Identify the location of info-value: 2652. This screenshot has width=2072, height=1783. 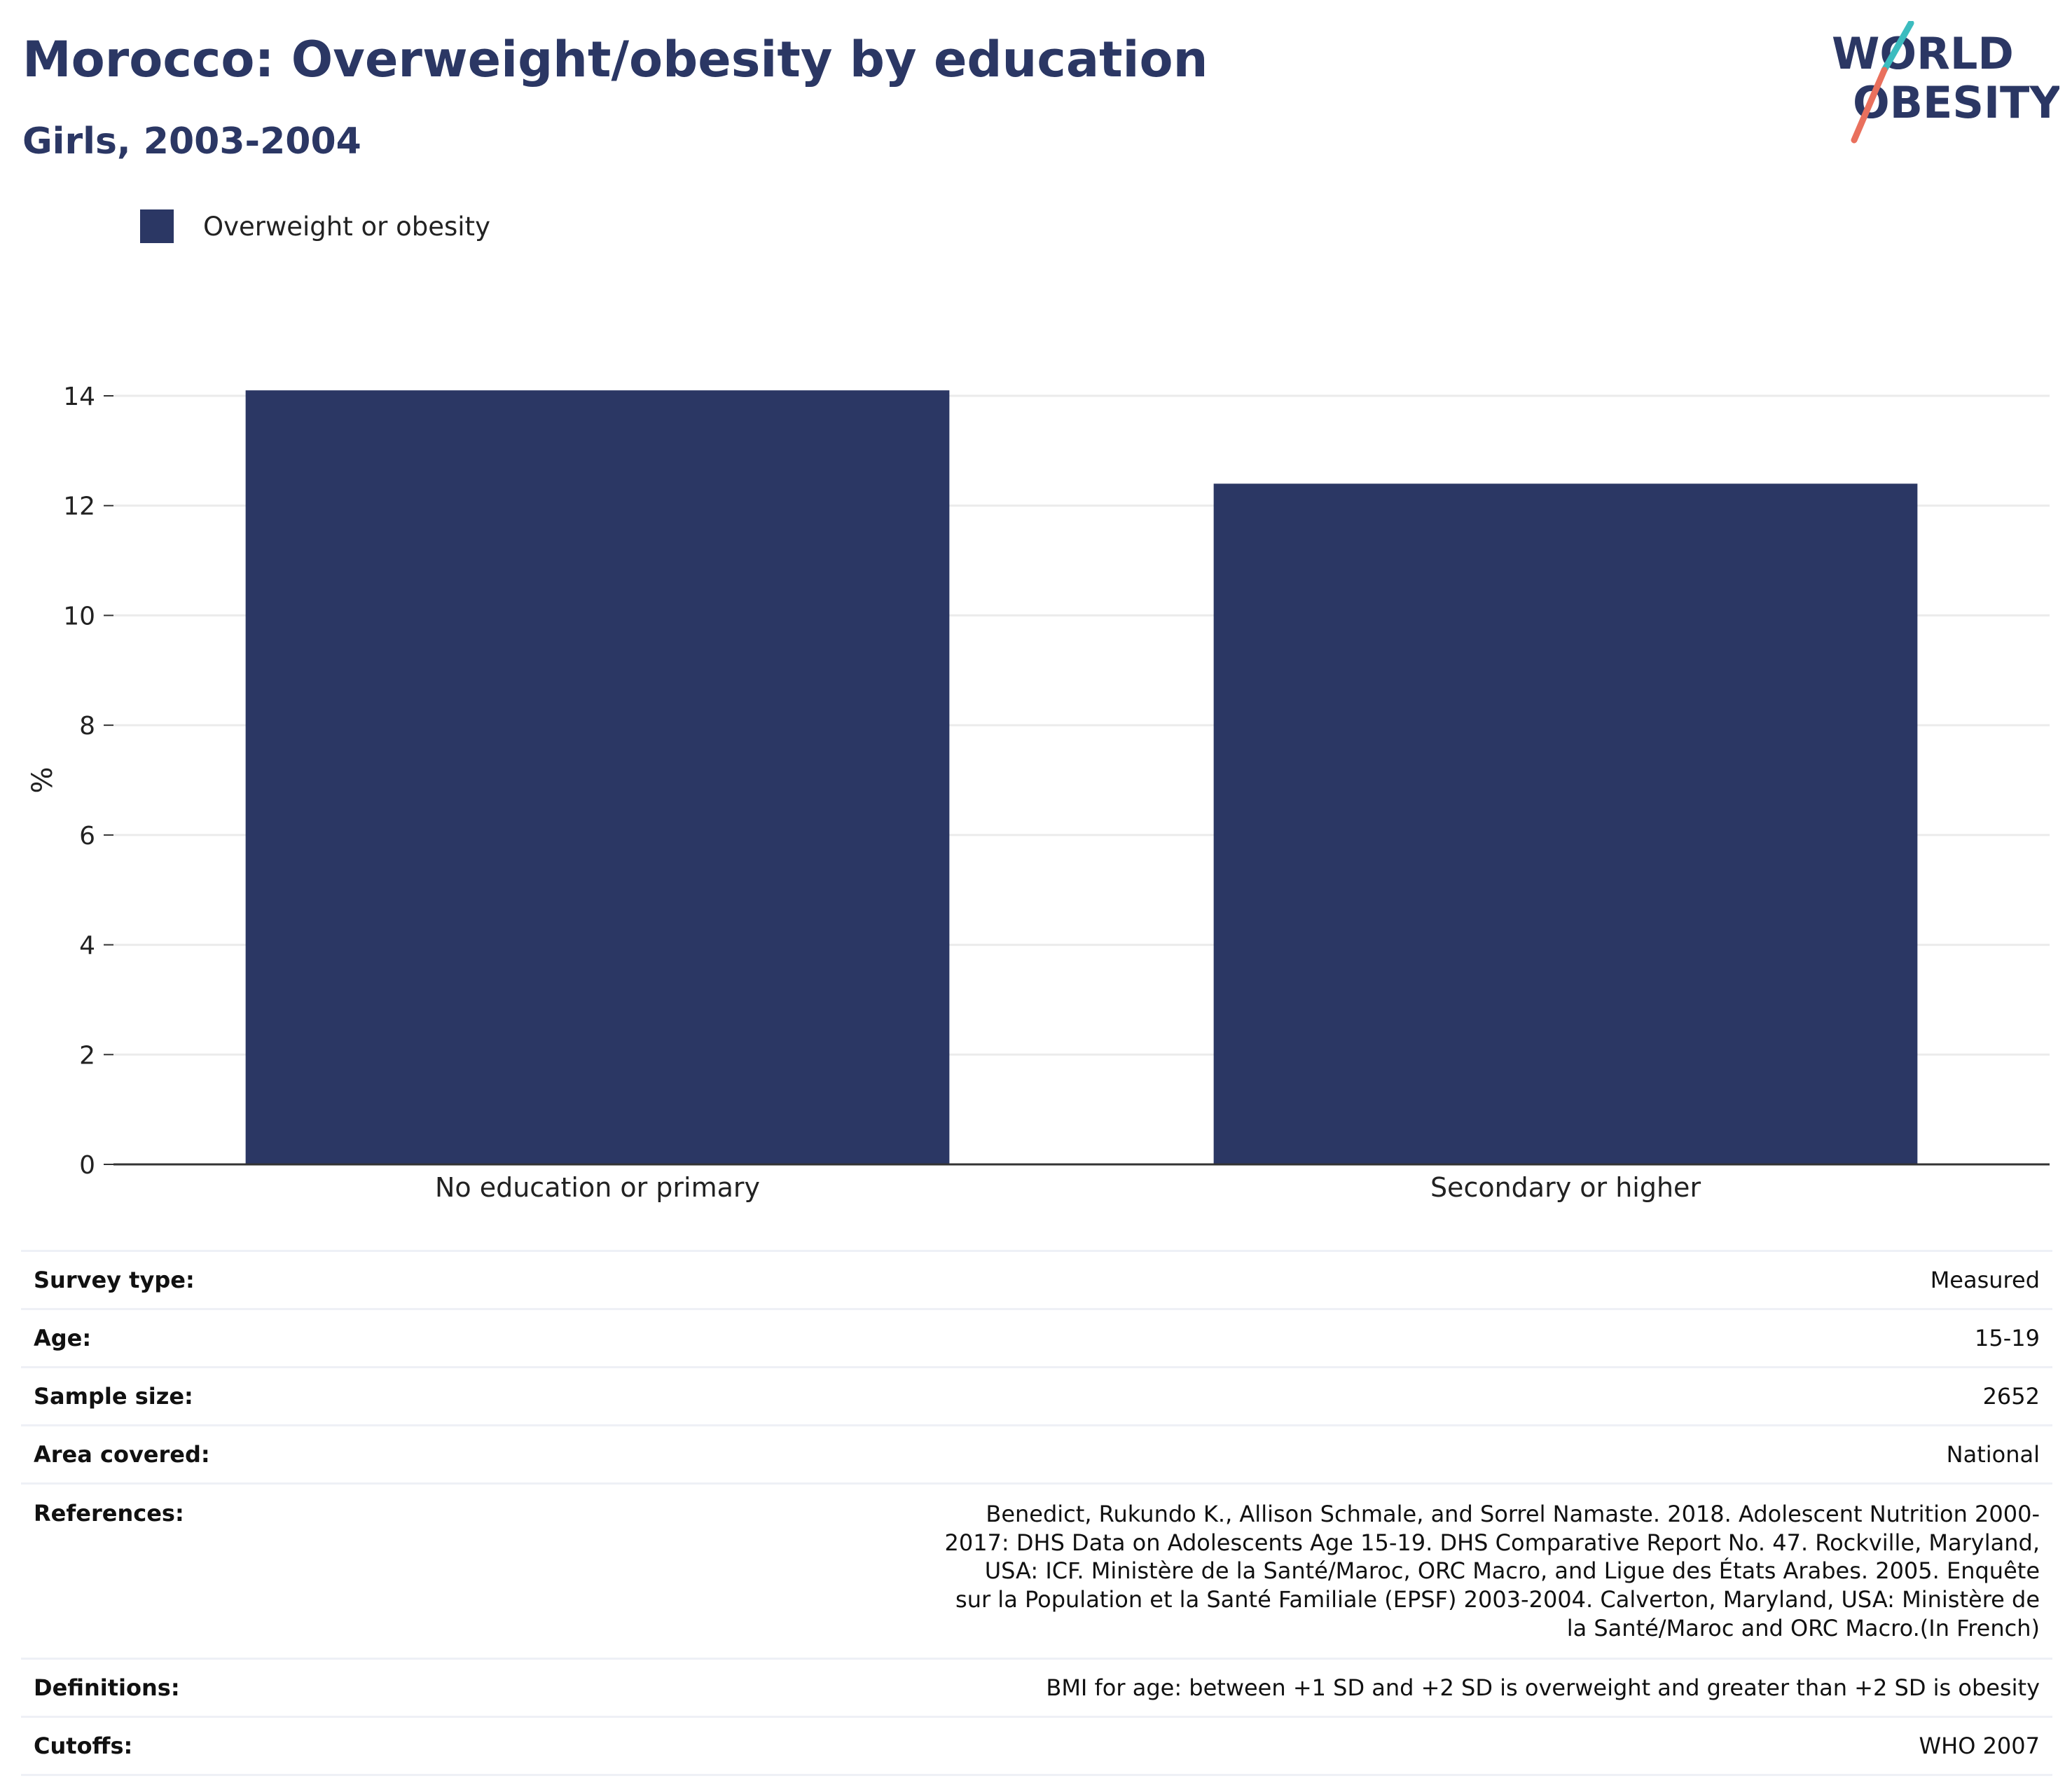
(1245, 1396).